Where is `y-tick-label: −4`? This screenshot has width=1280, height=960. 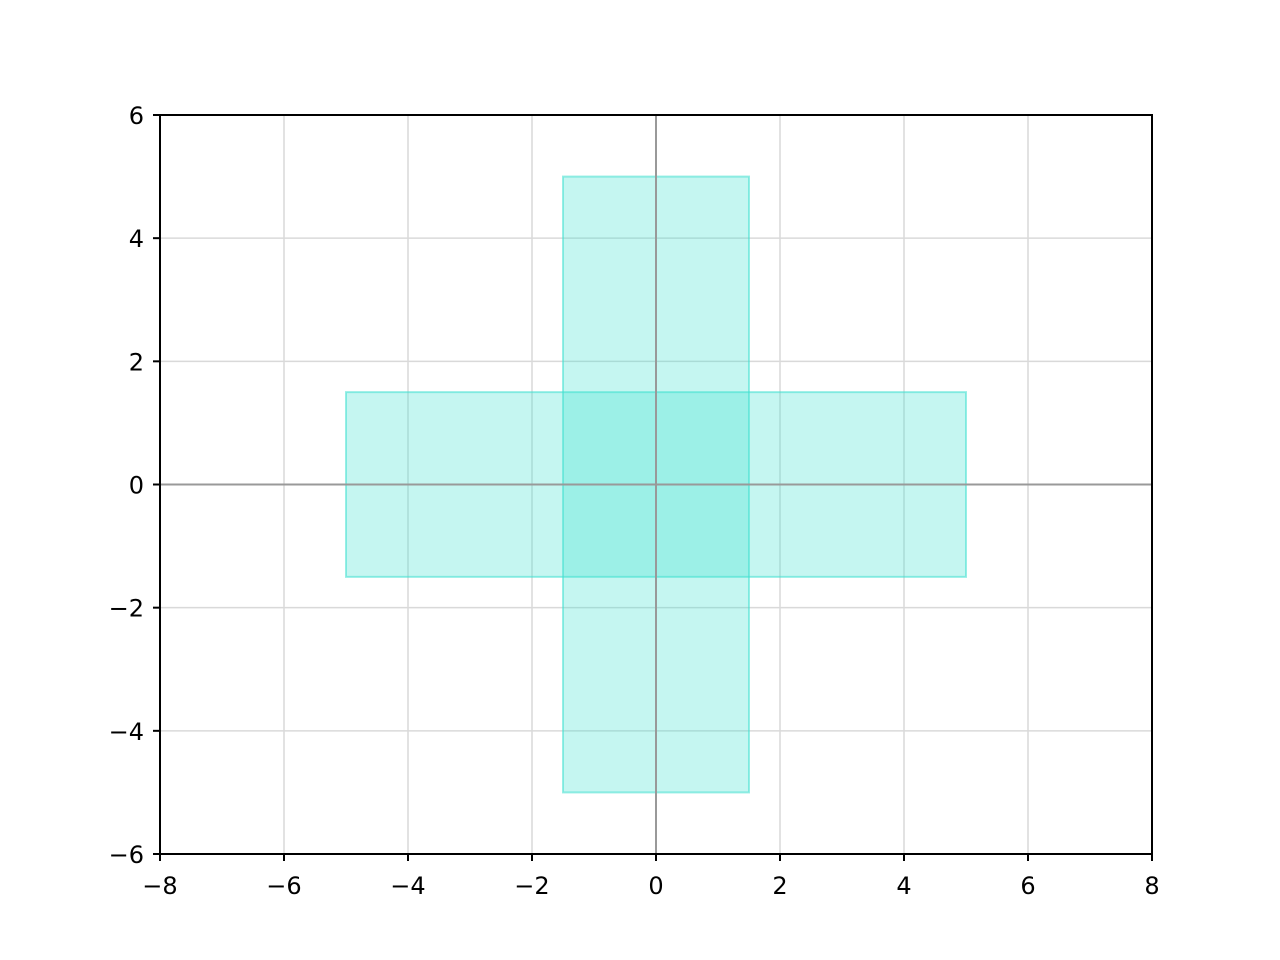 y-tick-label: −4 is located at coordinates (126, 732).